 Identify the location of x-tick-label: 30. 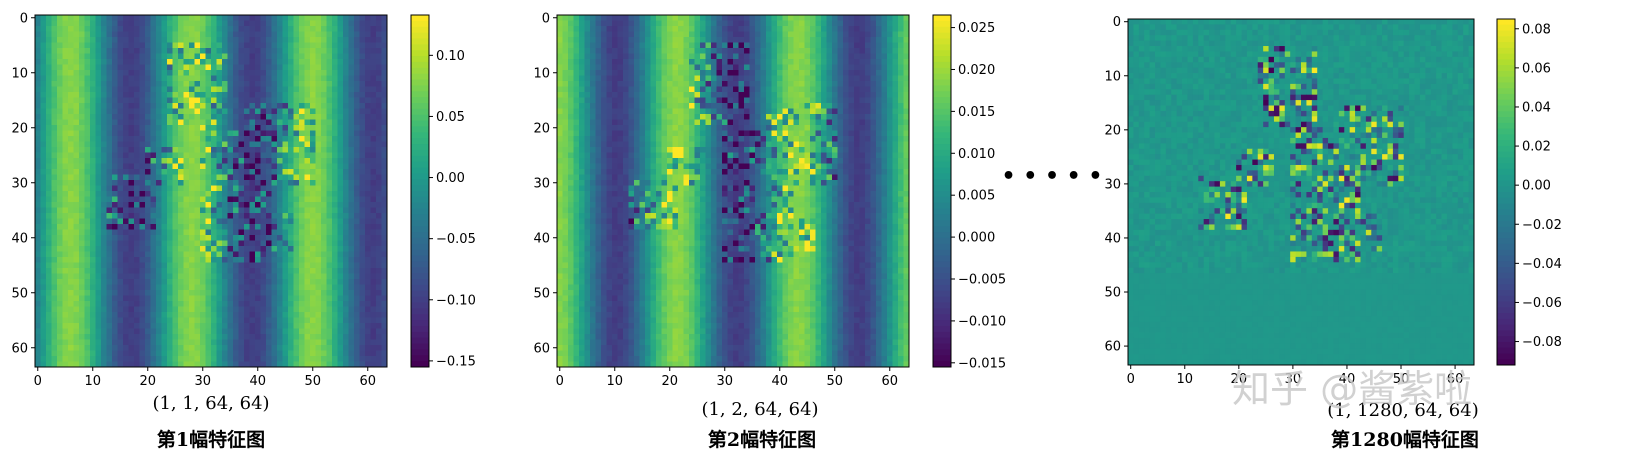
(202, 381).